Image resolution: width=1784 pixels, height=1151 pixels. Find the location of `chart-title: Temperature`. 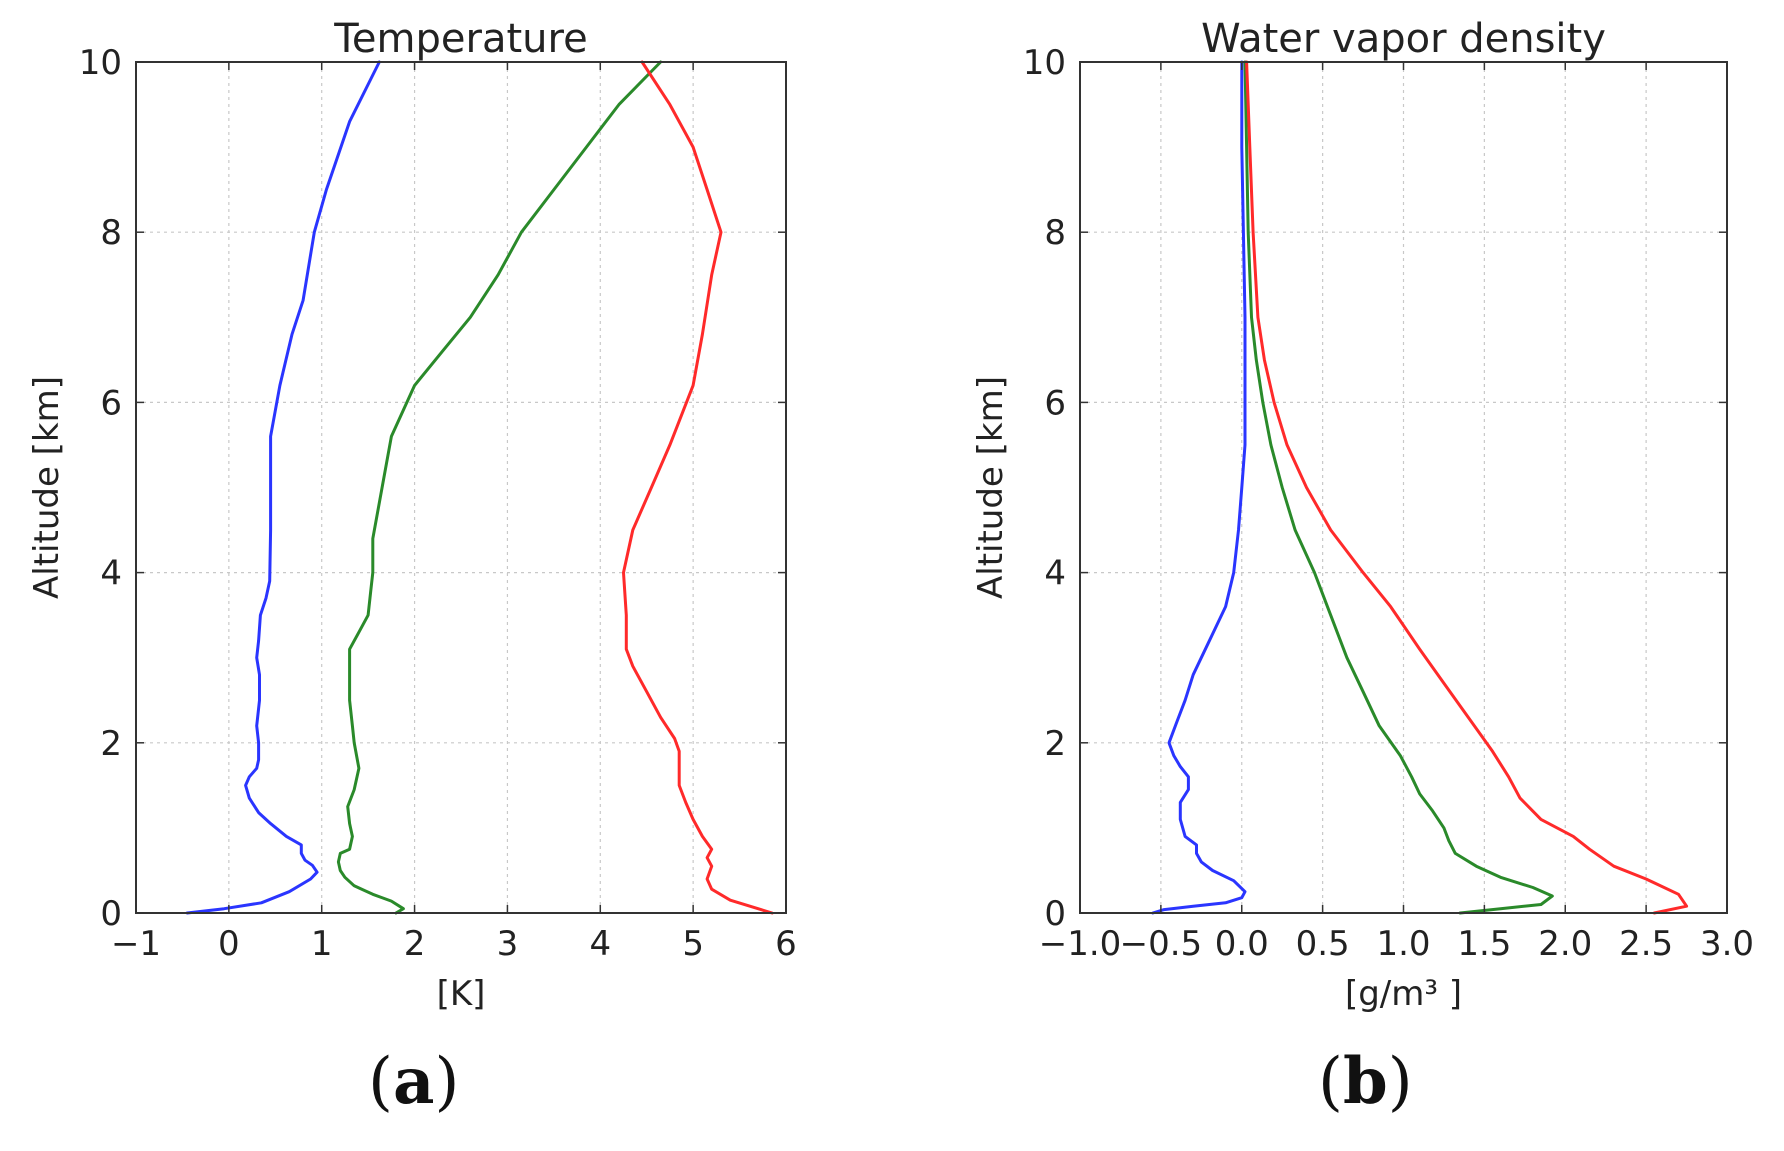

chart-title: Temperature is located at coordinates (460, 39).